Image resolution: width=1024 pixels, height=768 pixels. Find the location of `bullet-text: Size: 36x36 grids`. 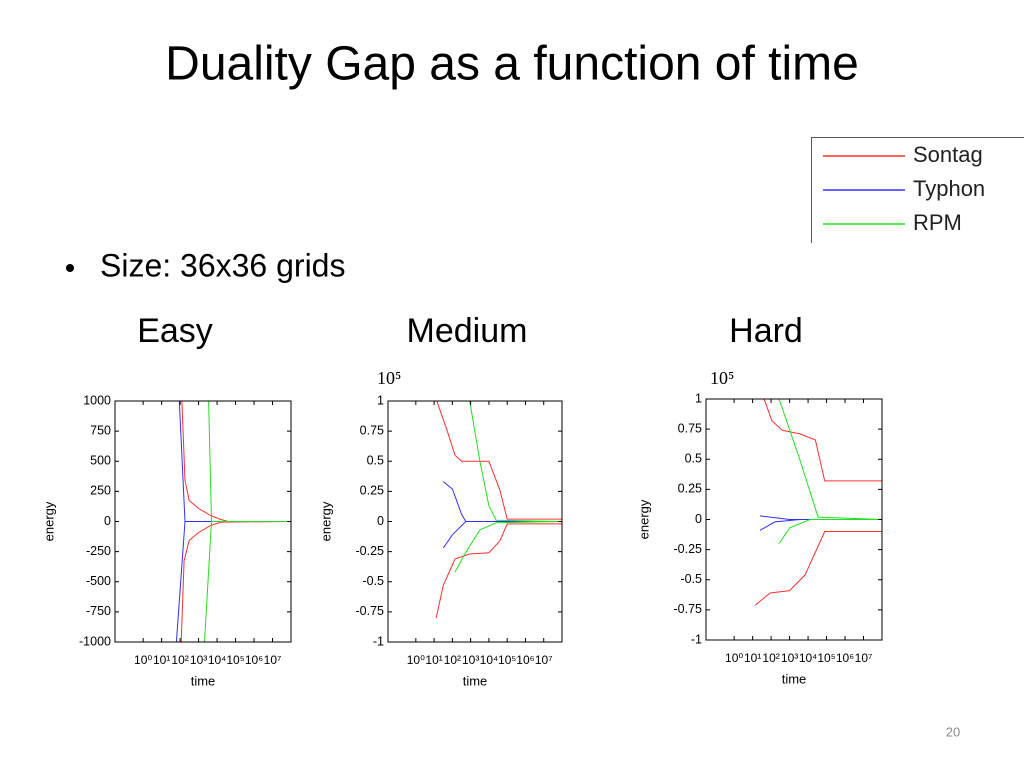

bullet-text: Size: 36x36 grids is located at coordinates (222, 265).